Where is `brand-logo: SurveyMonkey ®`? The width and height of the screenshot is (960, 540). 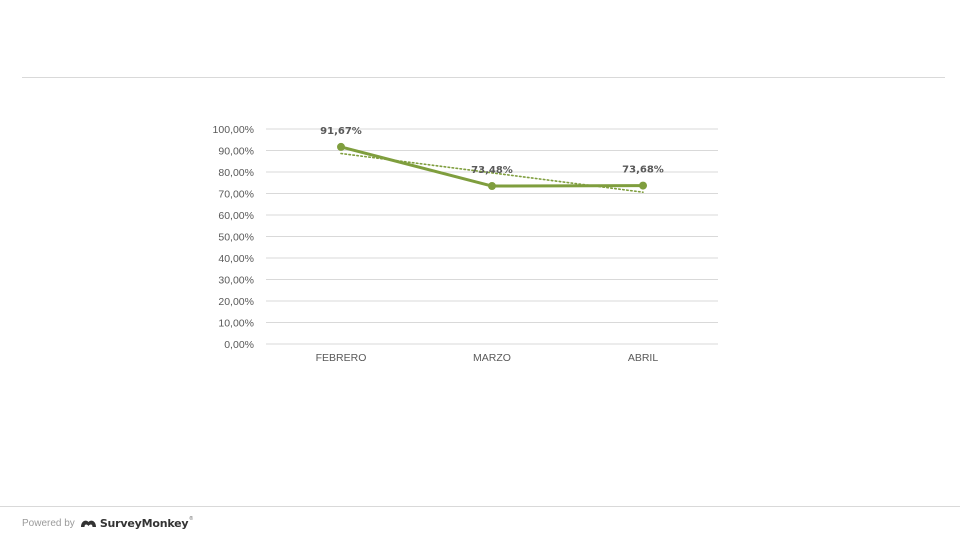 brand-logo: SurveyMonkey ® is located at coordinates (137, 523).